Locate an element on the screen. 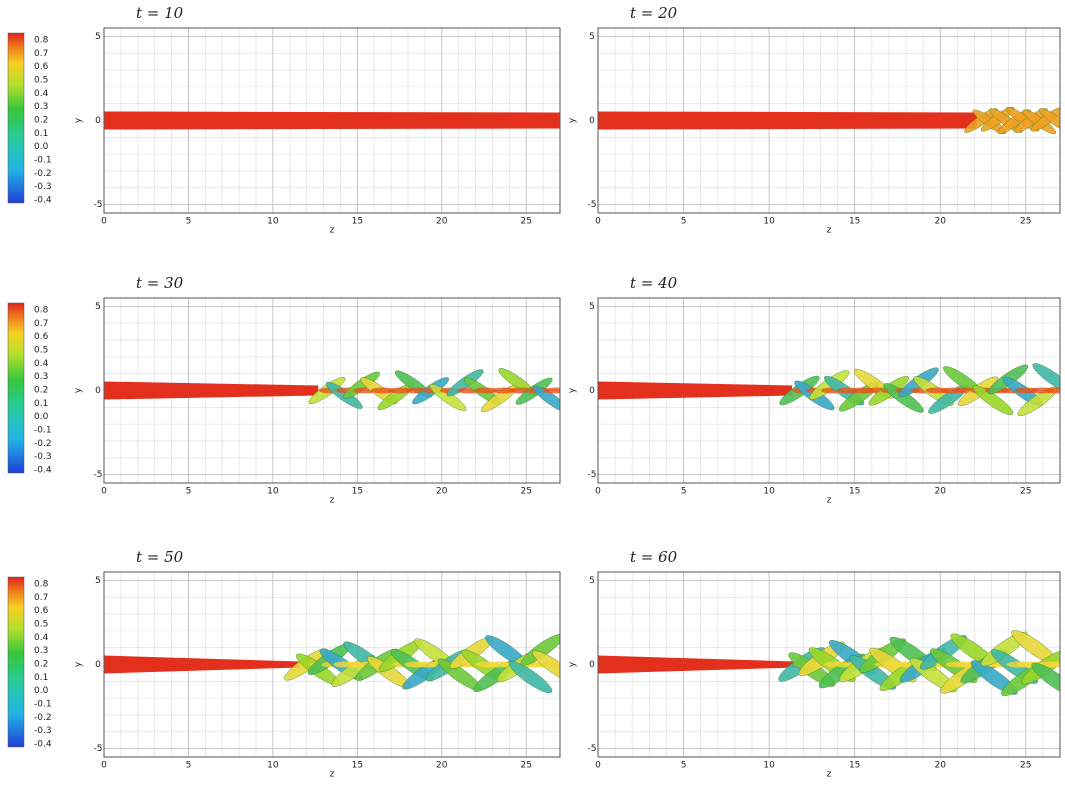  panel-title: t = 20 is located at coordinates (654, 13).